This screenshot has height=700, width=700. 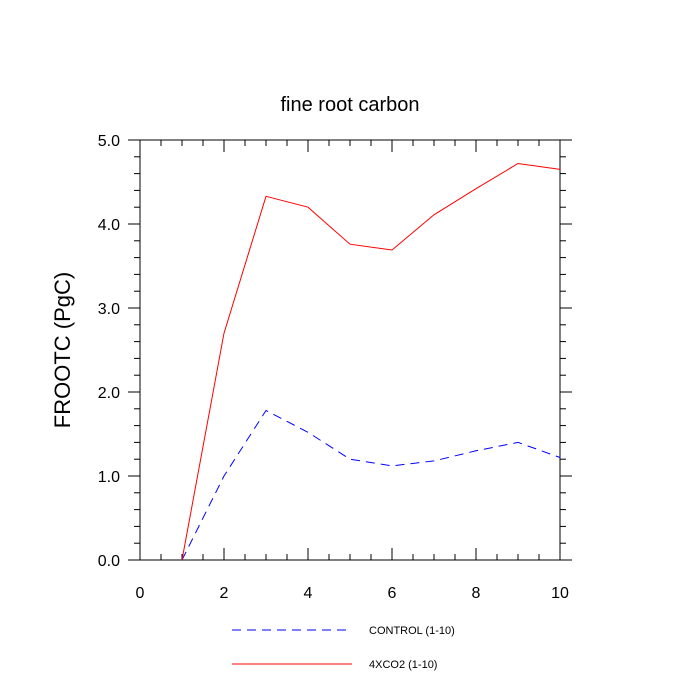 I want to click on y-tick-label: 2.0, so click(x=109, y=393).